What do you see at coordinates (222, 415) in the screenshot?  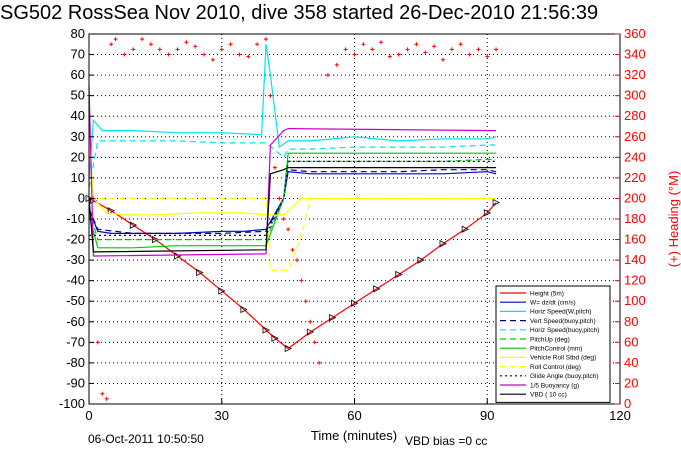 I see `tick-label-bottom: 30` at bounding box center [222, 415].